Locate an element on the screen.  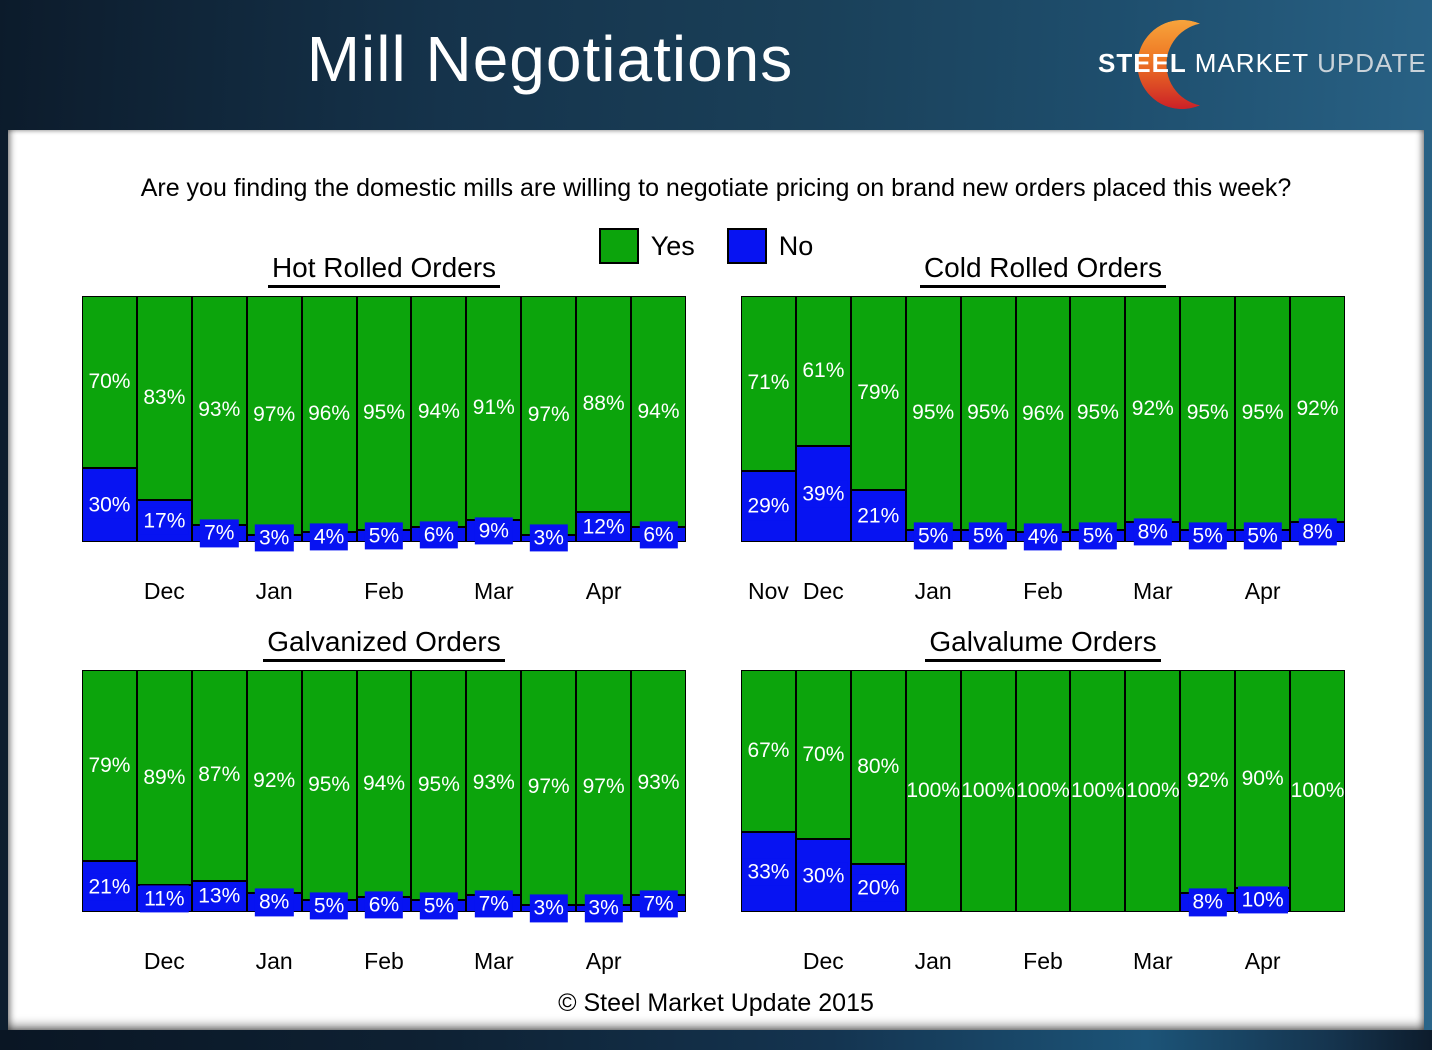
bar: 67% 33% is located at coordinates (768, 791).